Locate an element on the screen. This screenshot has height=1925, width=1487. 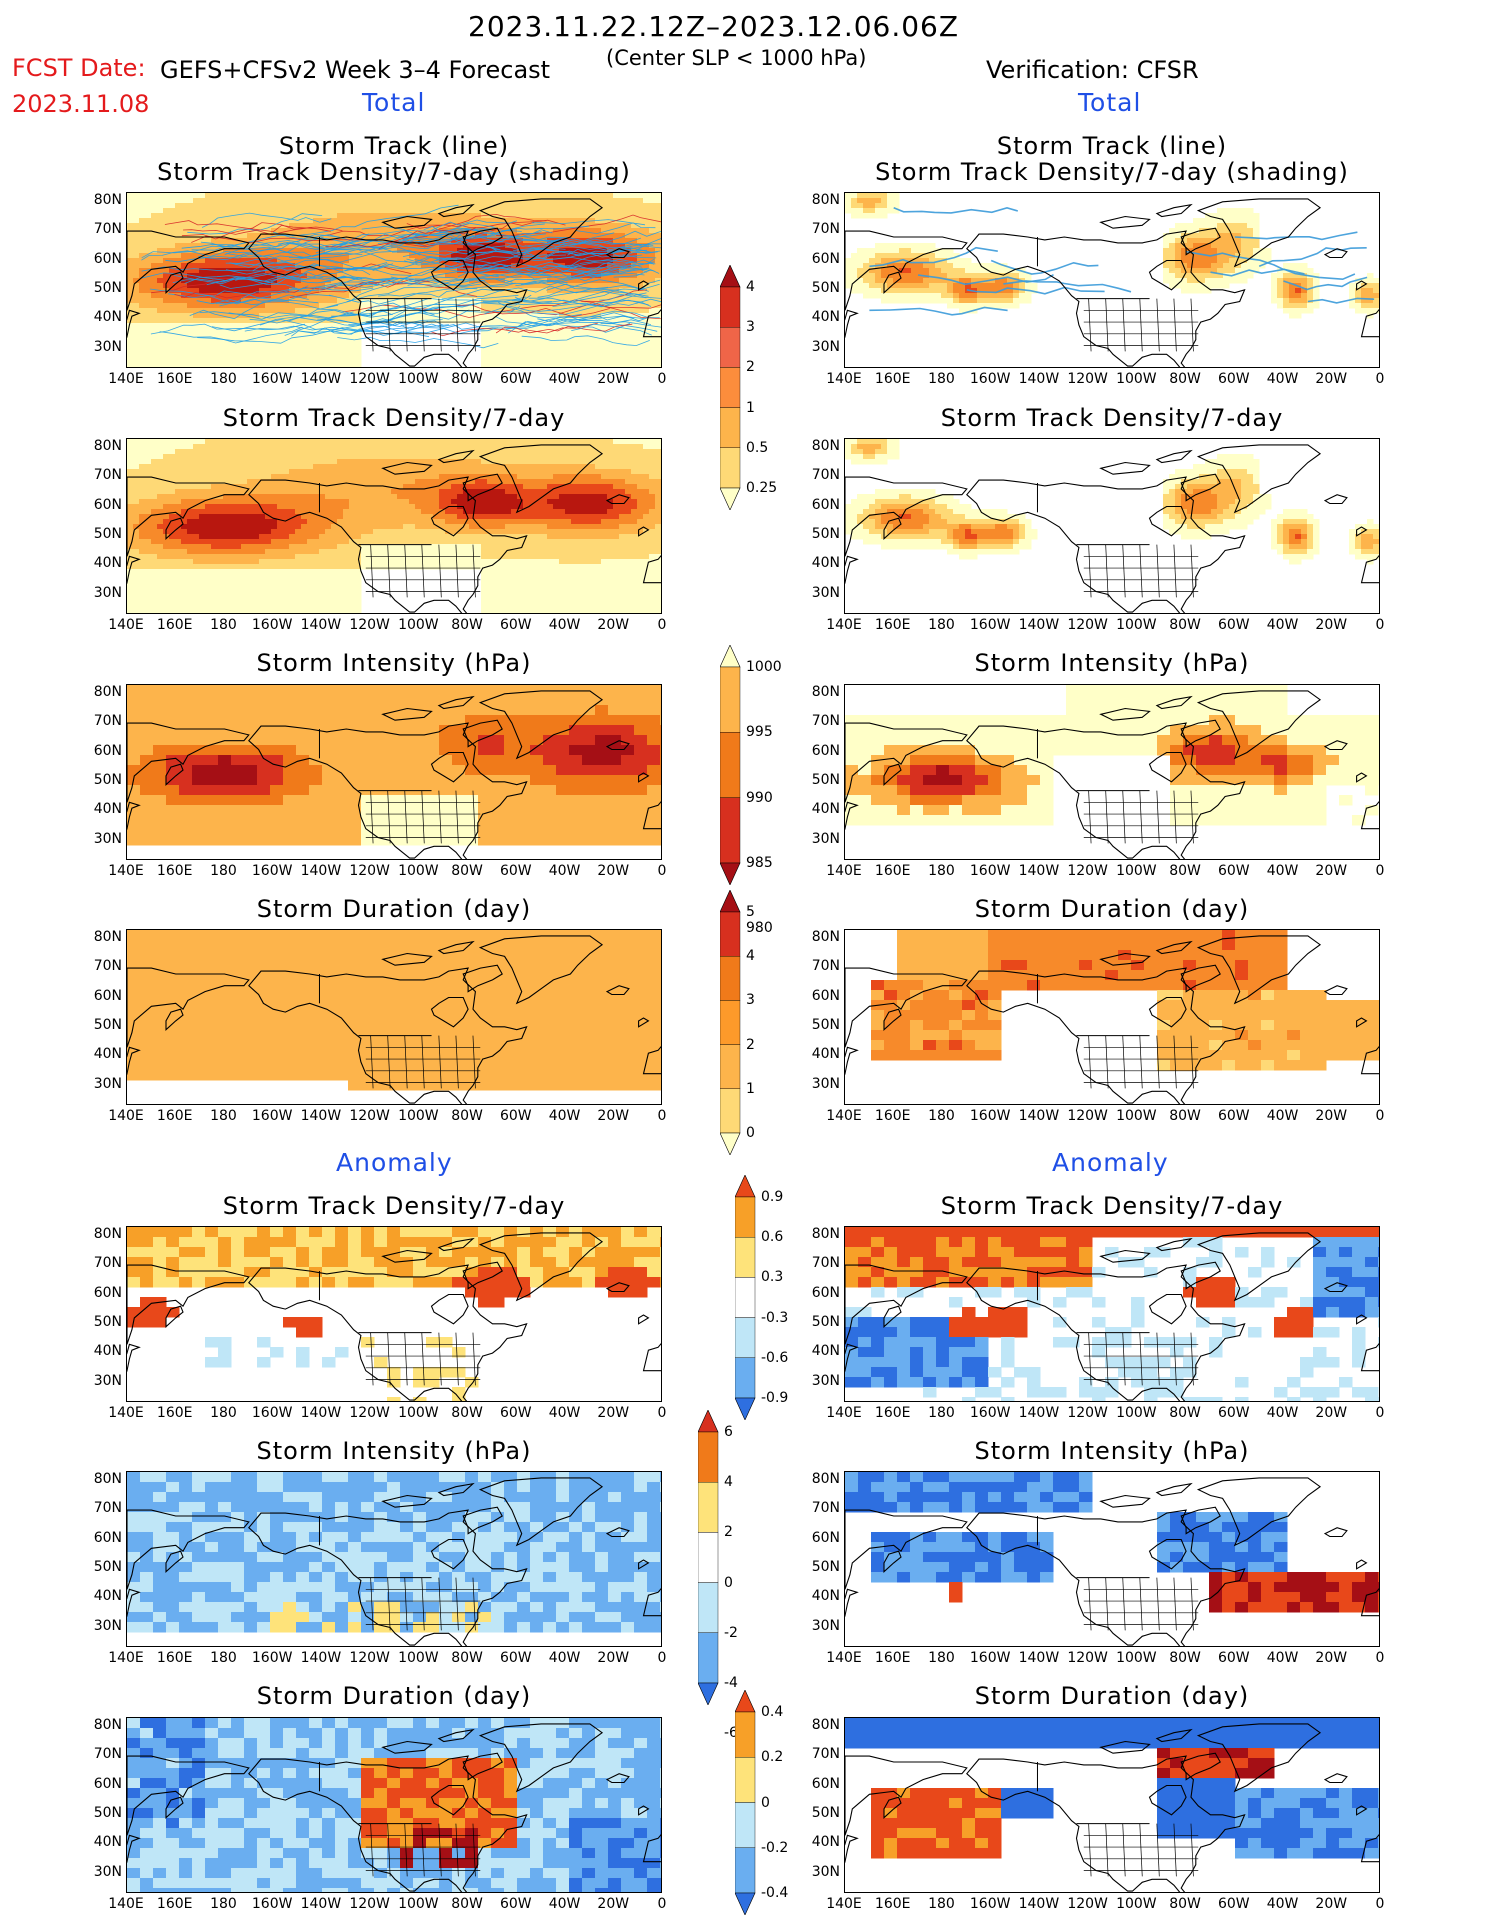
colorbar-tick-label: 1 is located at coordinates (750, 407).